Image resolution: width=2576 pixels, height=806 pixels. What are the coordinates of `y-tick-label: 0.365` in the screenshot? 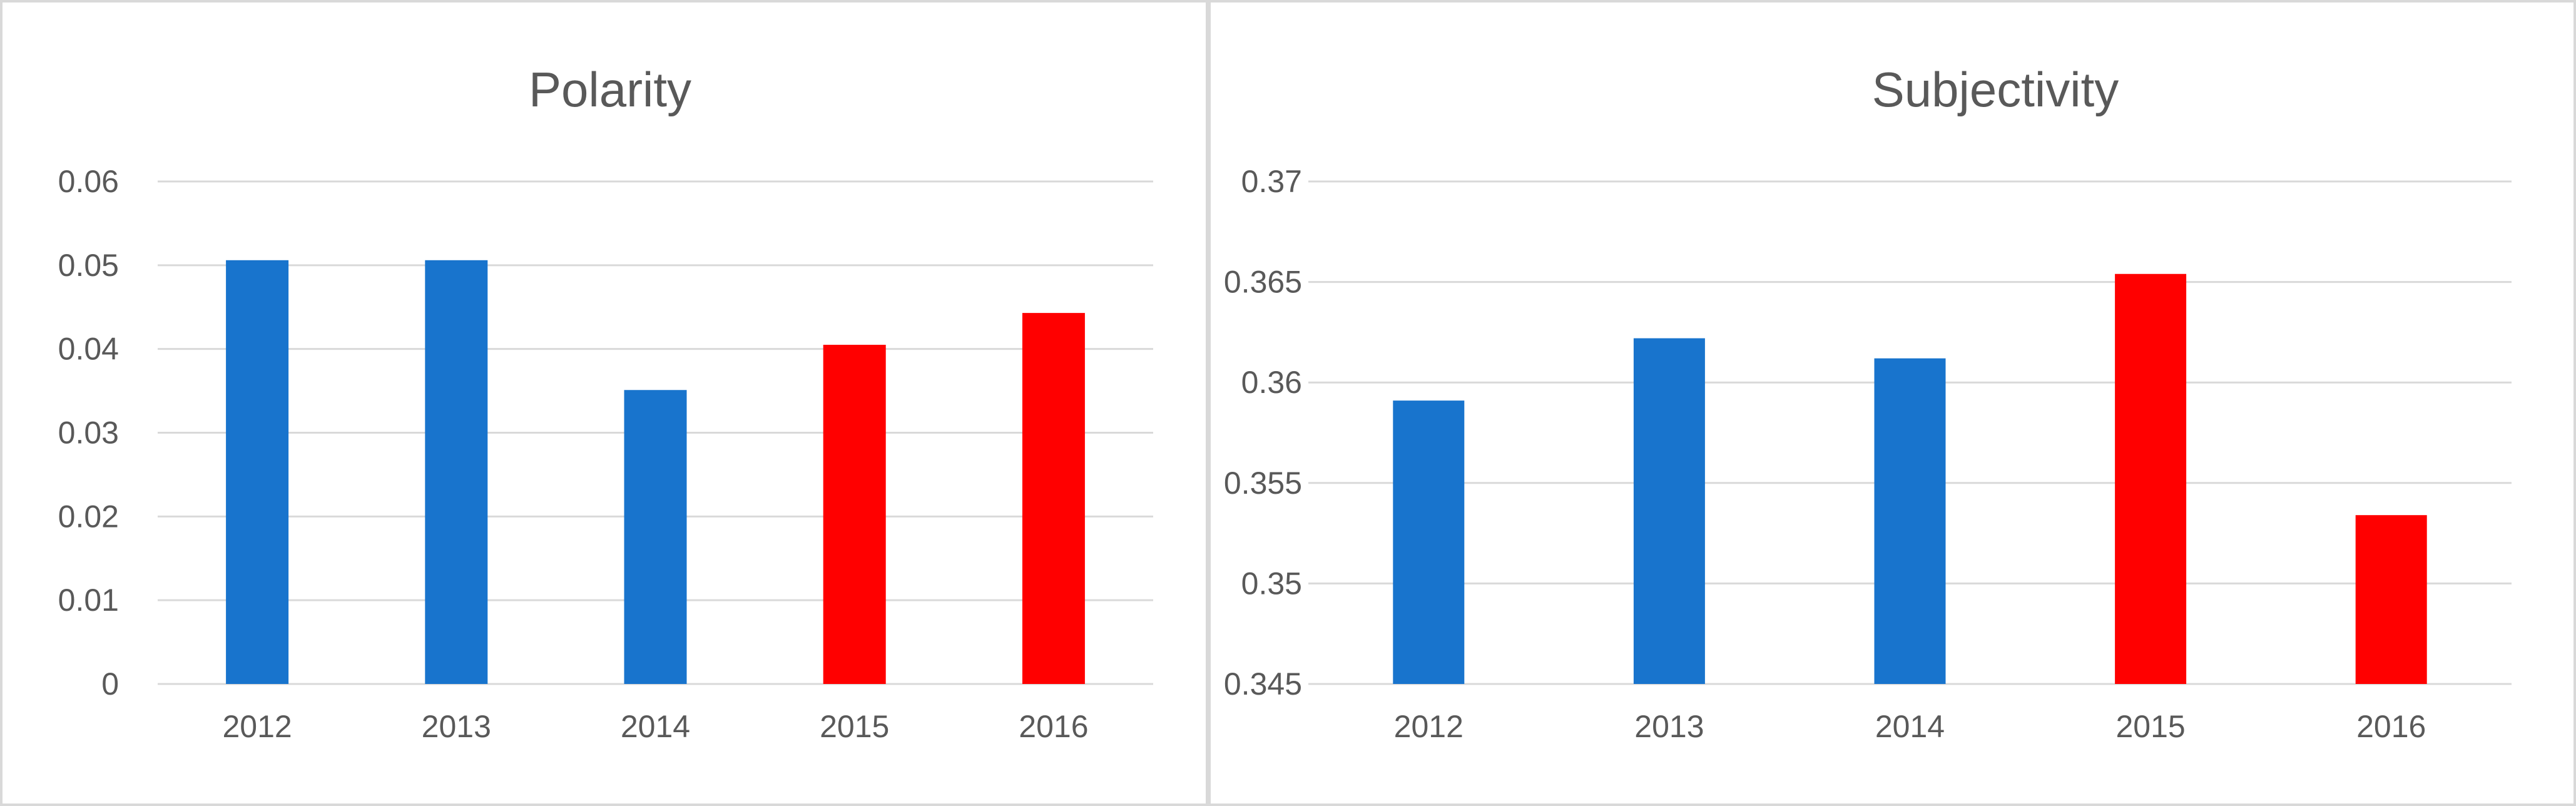 It's located at (1263, 282).